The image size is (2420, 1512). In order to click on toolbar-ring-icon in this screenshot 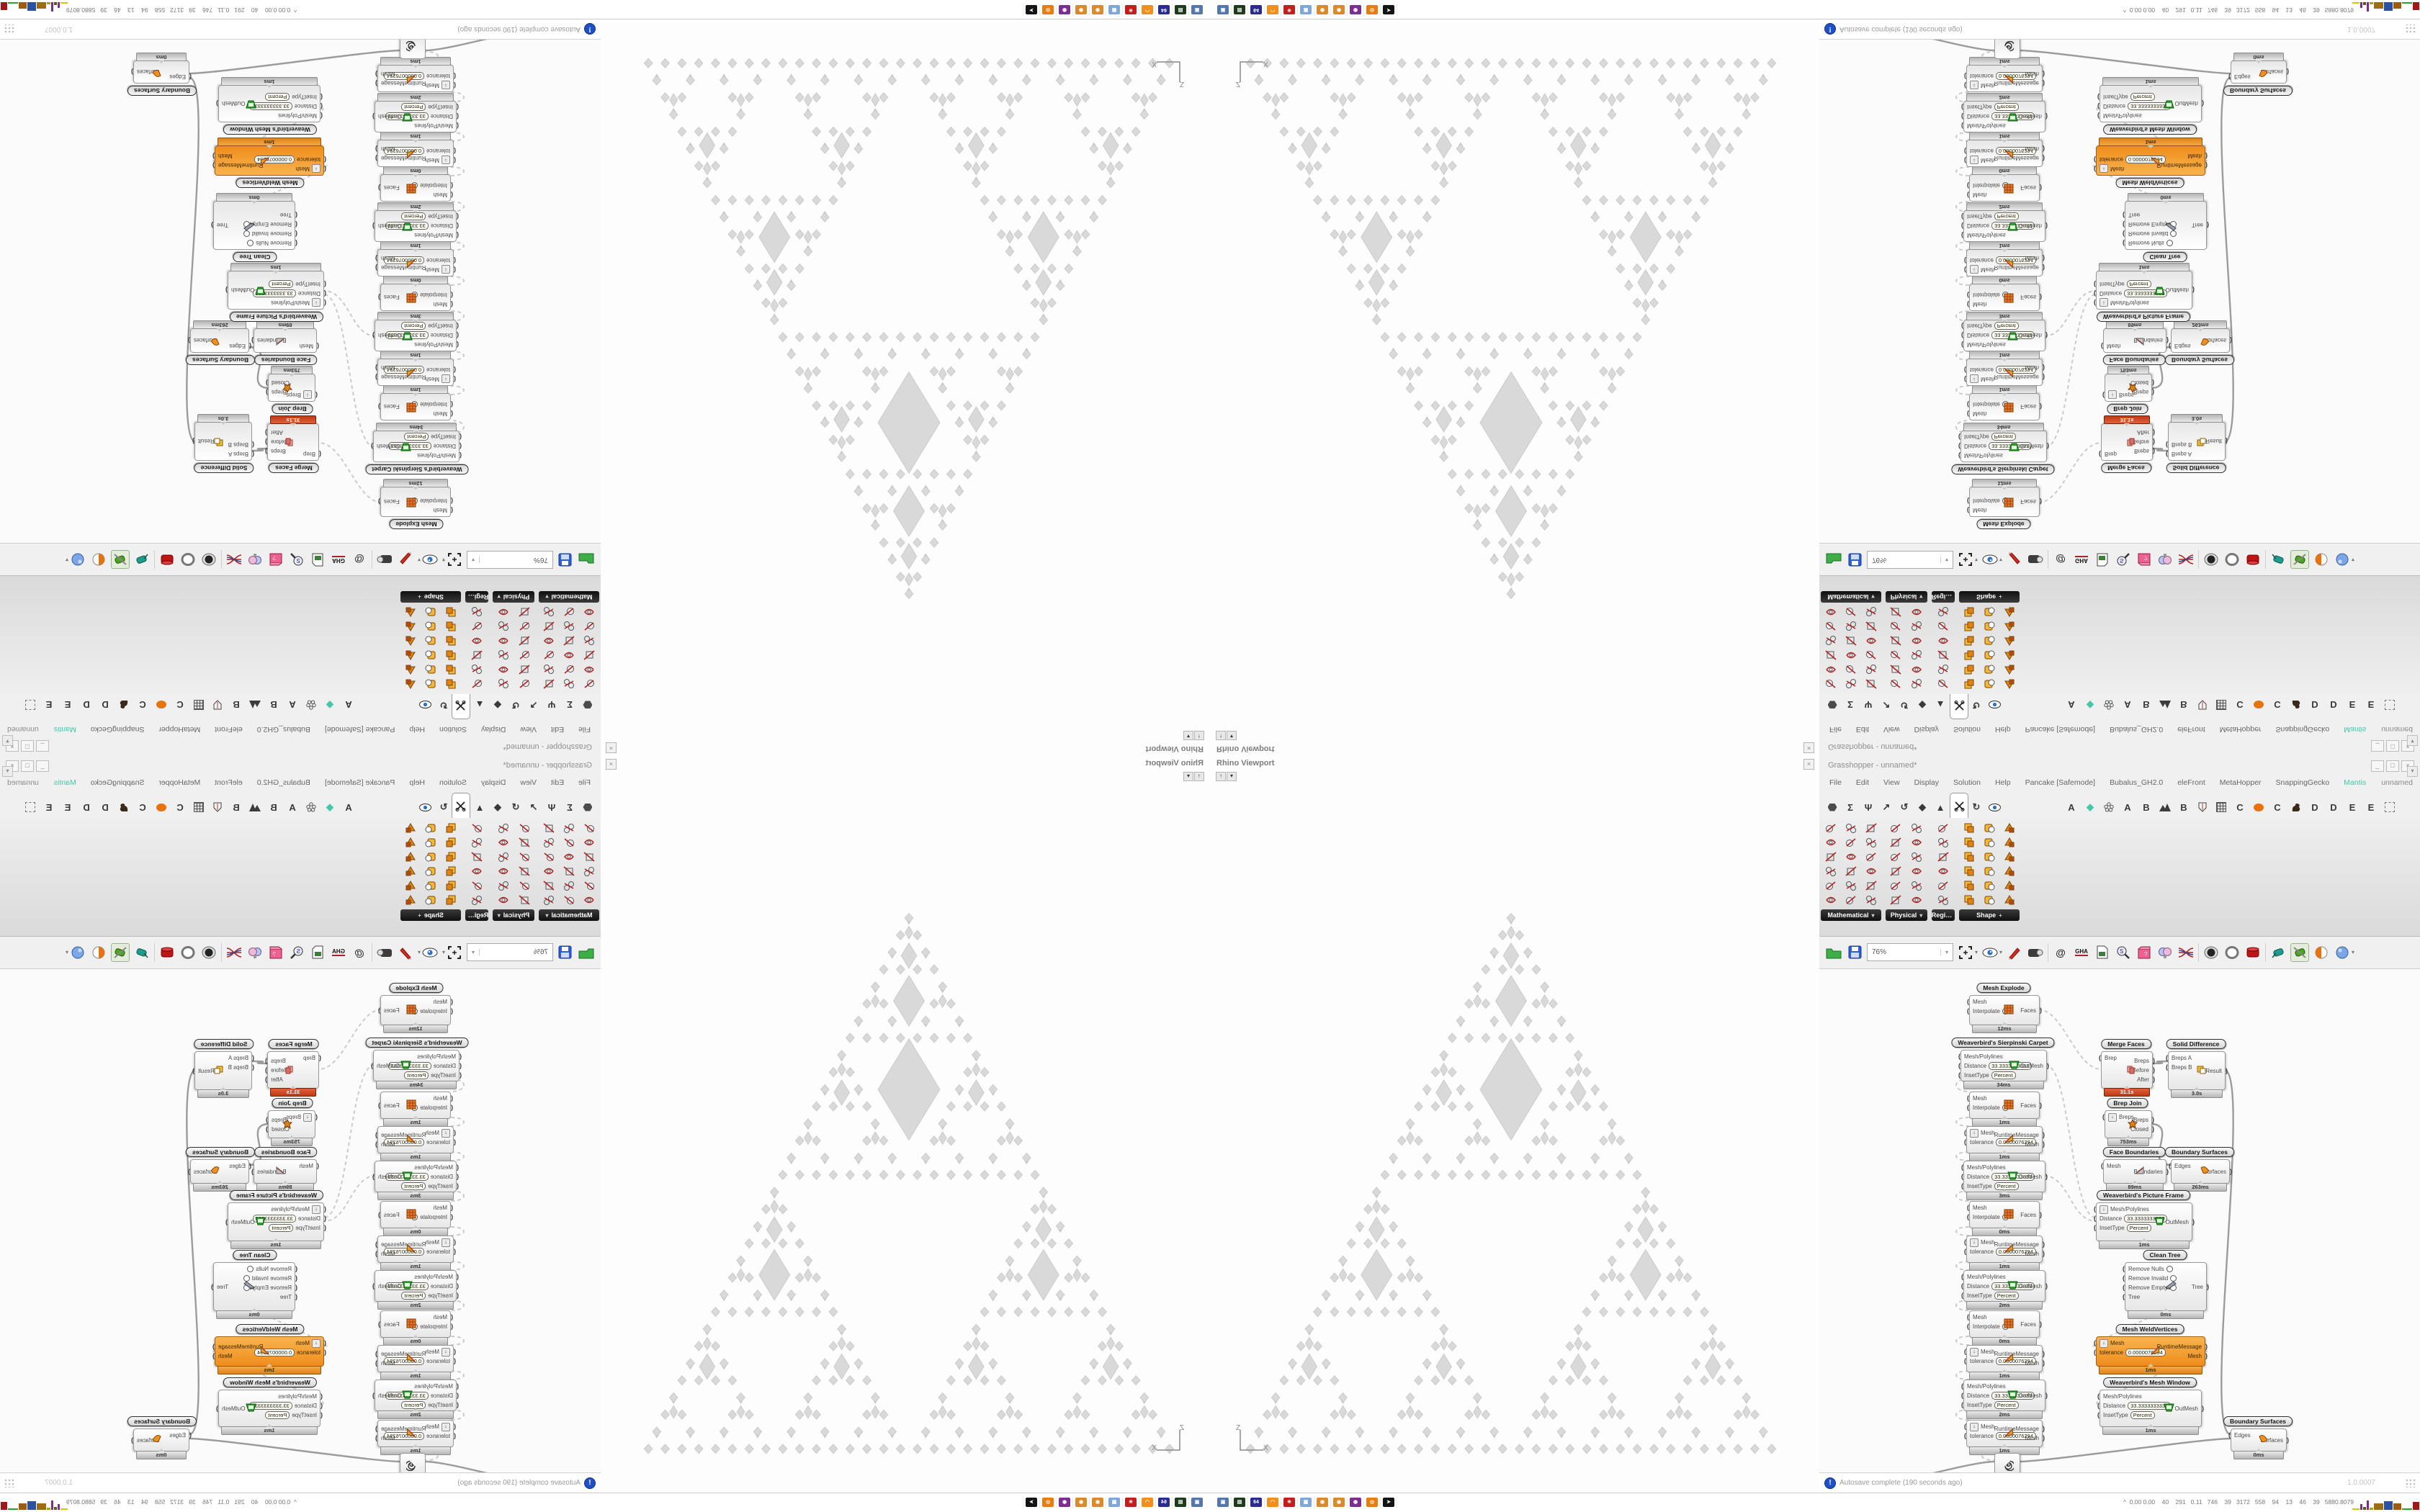, I will do `click(2232, 560)`.